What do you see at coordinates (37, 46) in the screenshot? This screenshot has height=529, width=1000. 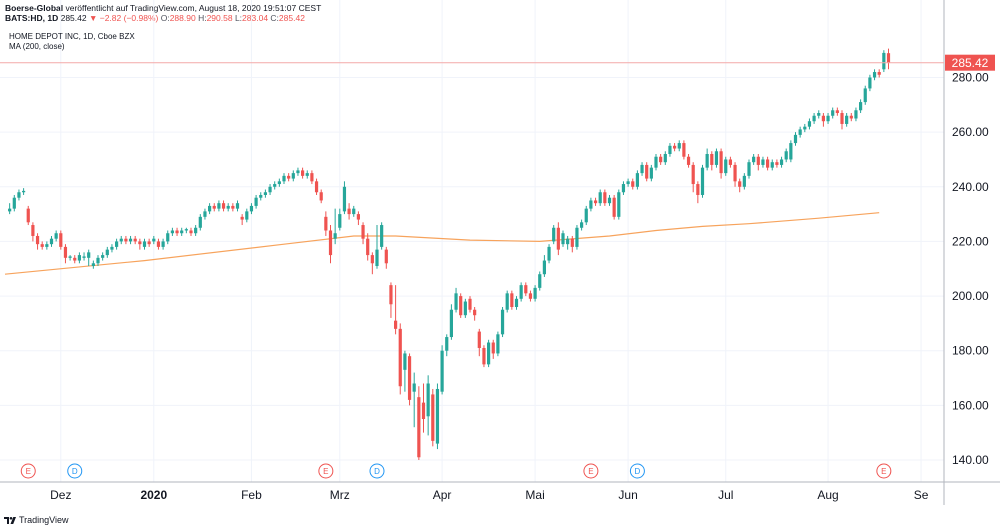 I see `ma-legend: MA (200, close)` at bounding box center [37, 46].